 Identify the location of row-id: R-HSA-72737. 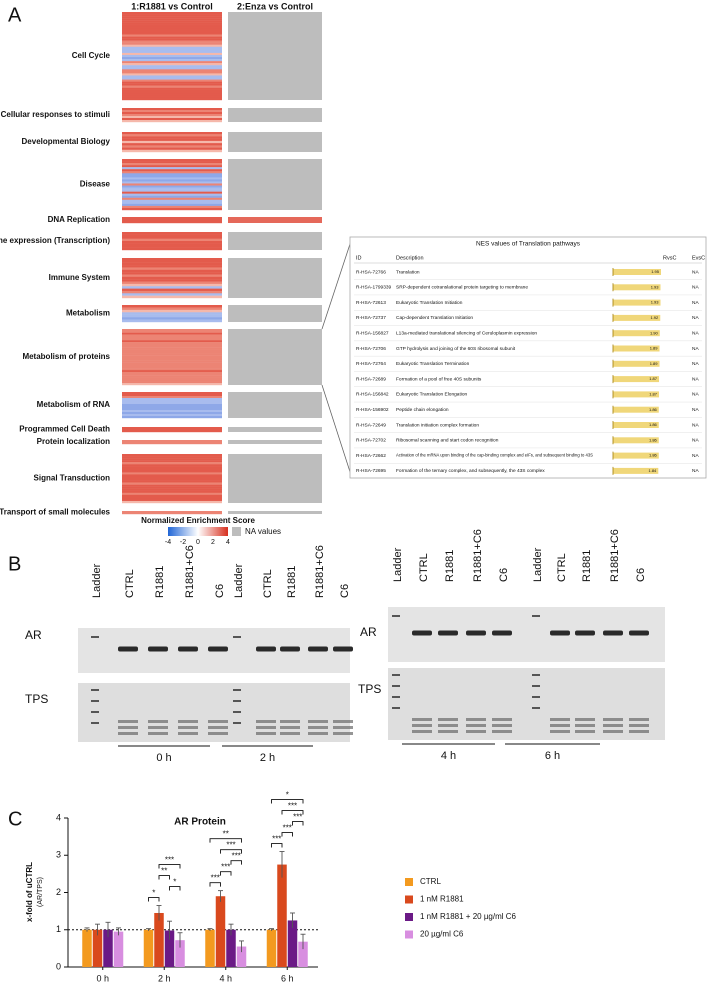
(371, 318).